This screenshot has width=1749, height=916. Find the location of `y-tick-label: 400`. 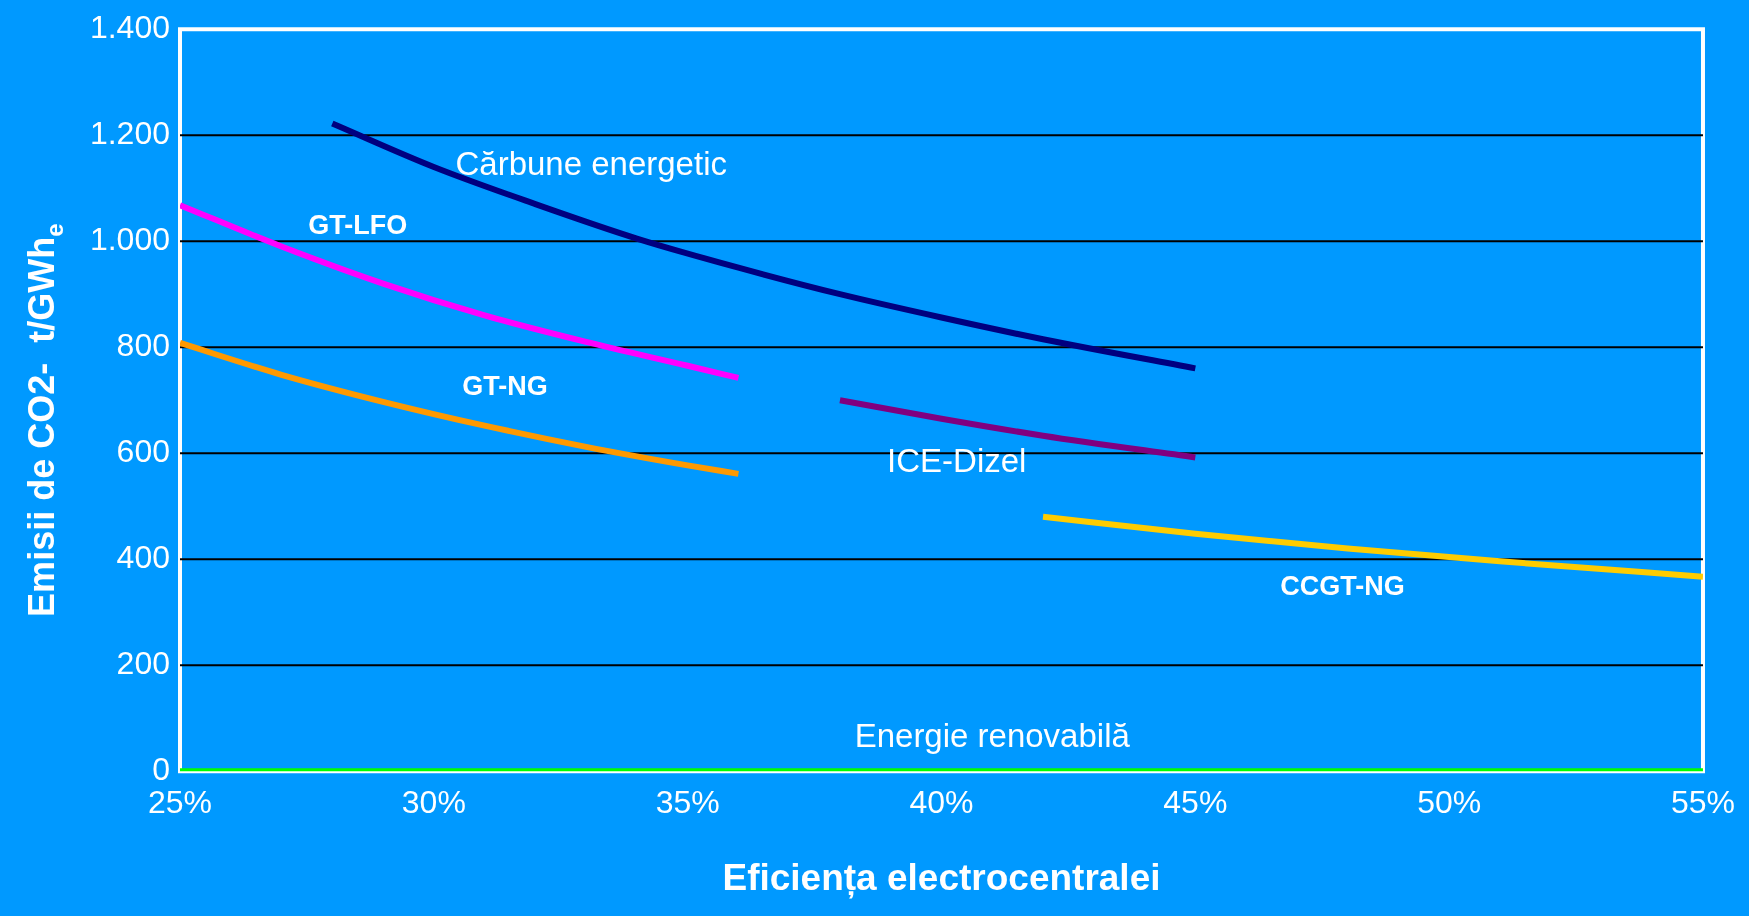

y-tick-label: 400 is located at coordinates (143, 557).